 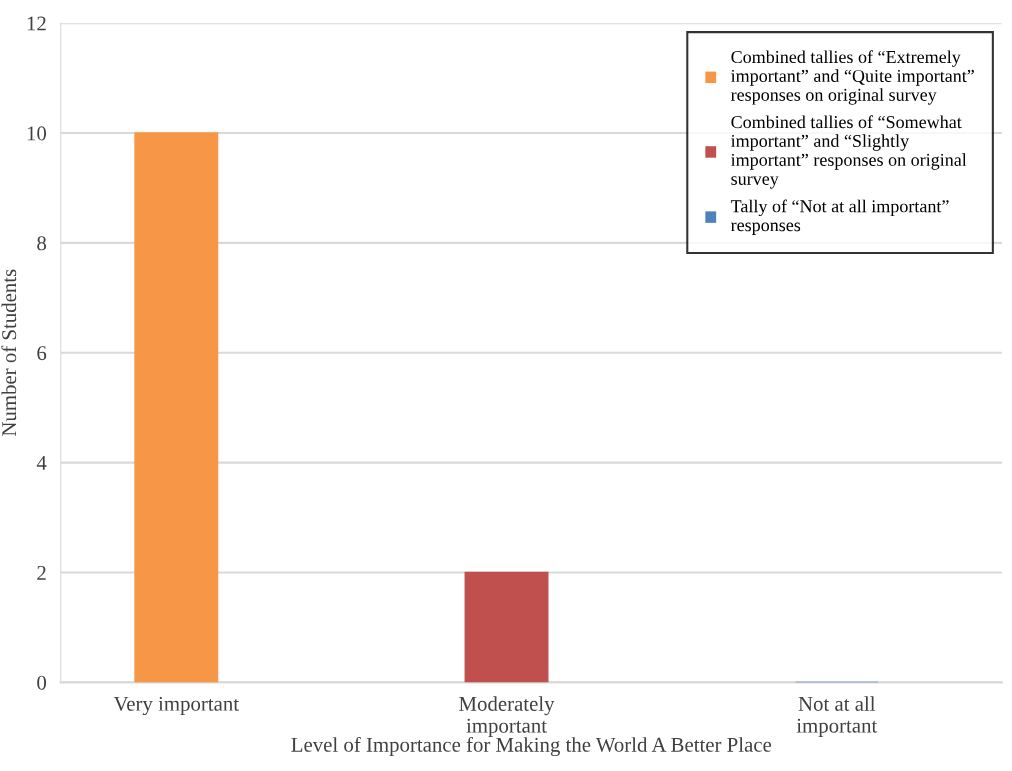 What do you see at coordinates (531, 746) in the screenshot?
I see `x-axis-title: Level of Importance for Making the World A Better Place` at bounding box center [531, 746].